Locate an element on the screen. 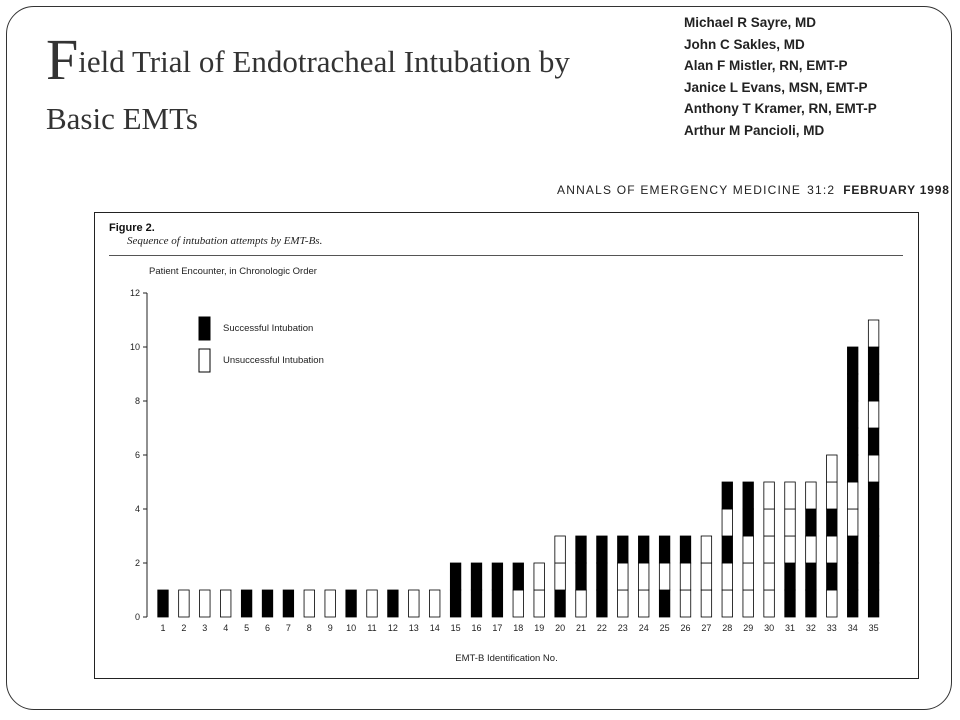 Image resolution: width=960 pixels, height=720 pixels. x-tick-label: 1 is located at coordinates (162, 628).